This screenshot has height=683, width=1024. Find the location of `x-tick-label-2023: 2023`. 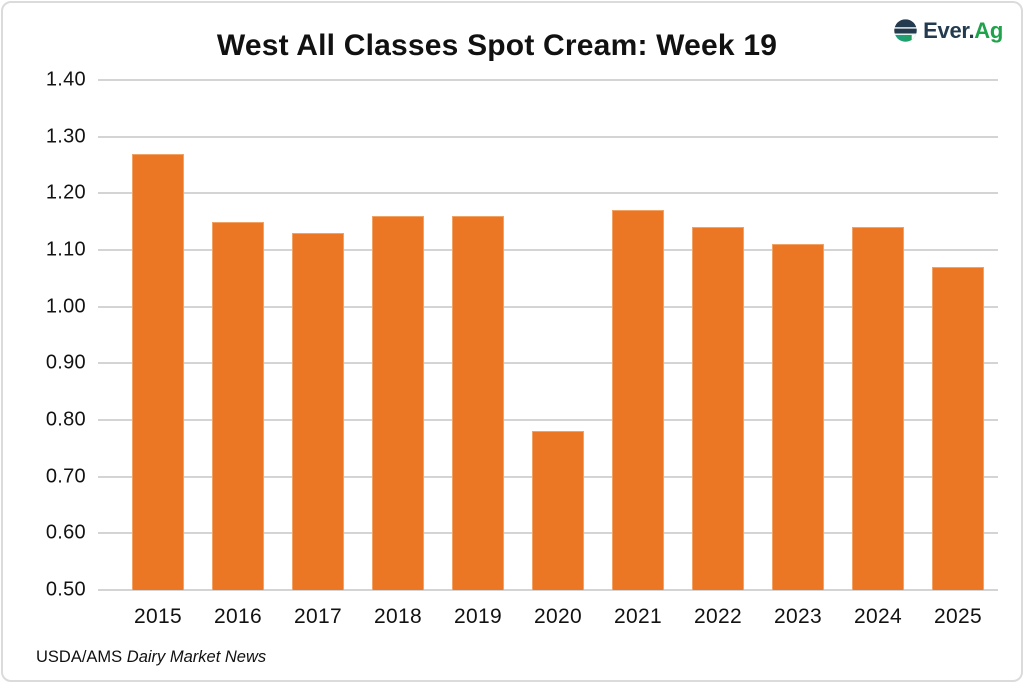

x-tick-label-2023: 2023 is located at coordinates (798, 616).